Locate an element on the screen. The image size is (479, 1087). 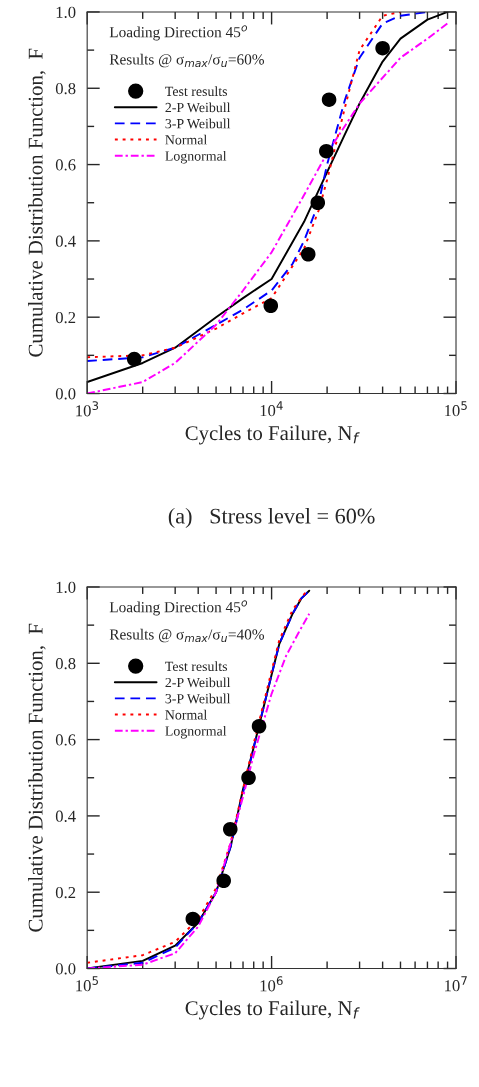
x-tick-label: 10$^{4}$ is located at coordinates (271, 409).